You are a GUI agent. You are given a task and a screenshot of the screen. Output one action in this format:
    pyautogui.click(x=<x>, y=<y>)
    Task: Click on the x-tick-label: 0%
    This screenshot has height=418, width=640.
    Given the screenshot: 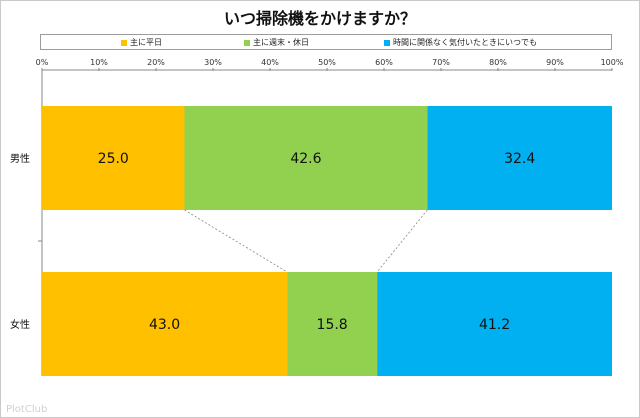 What is the action you would take?
    pyautogui.click(x=42, y=62)
    